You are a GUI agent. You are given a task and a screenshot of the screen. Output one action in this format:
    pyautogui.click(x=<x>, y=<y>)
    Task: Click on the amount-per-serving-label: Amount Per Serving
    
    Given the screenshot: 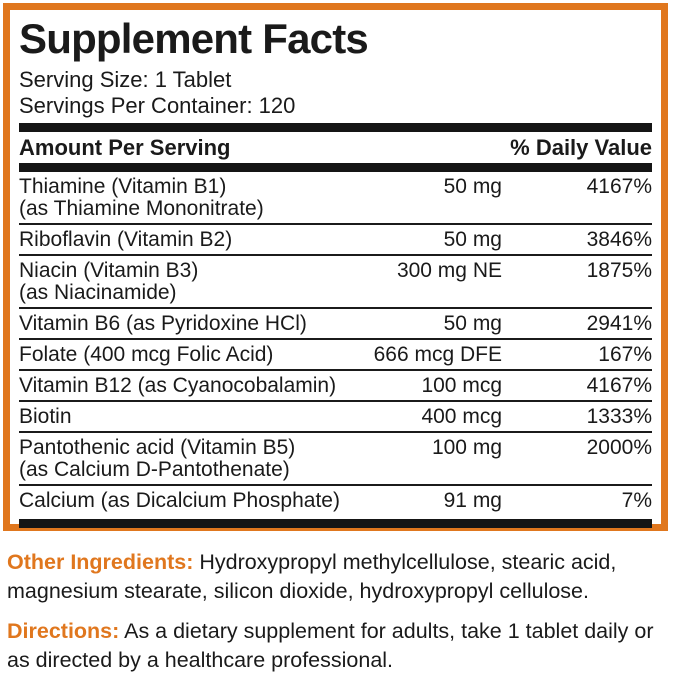 What is the action you would take?
    pyautogui.click(x=125, y=148)
    